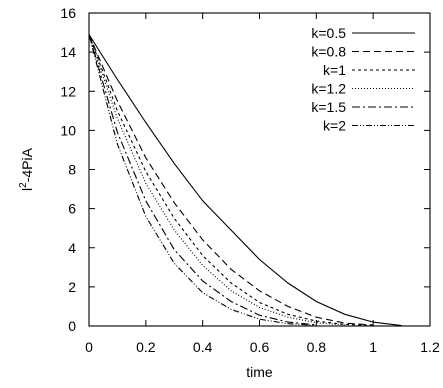 This screenshot has width=443, height=388. I want to click on legend-entry-label: k=0.5, so click(328, 33).